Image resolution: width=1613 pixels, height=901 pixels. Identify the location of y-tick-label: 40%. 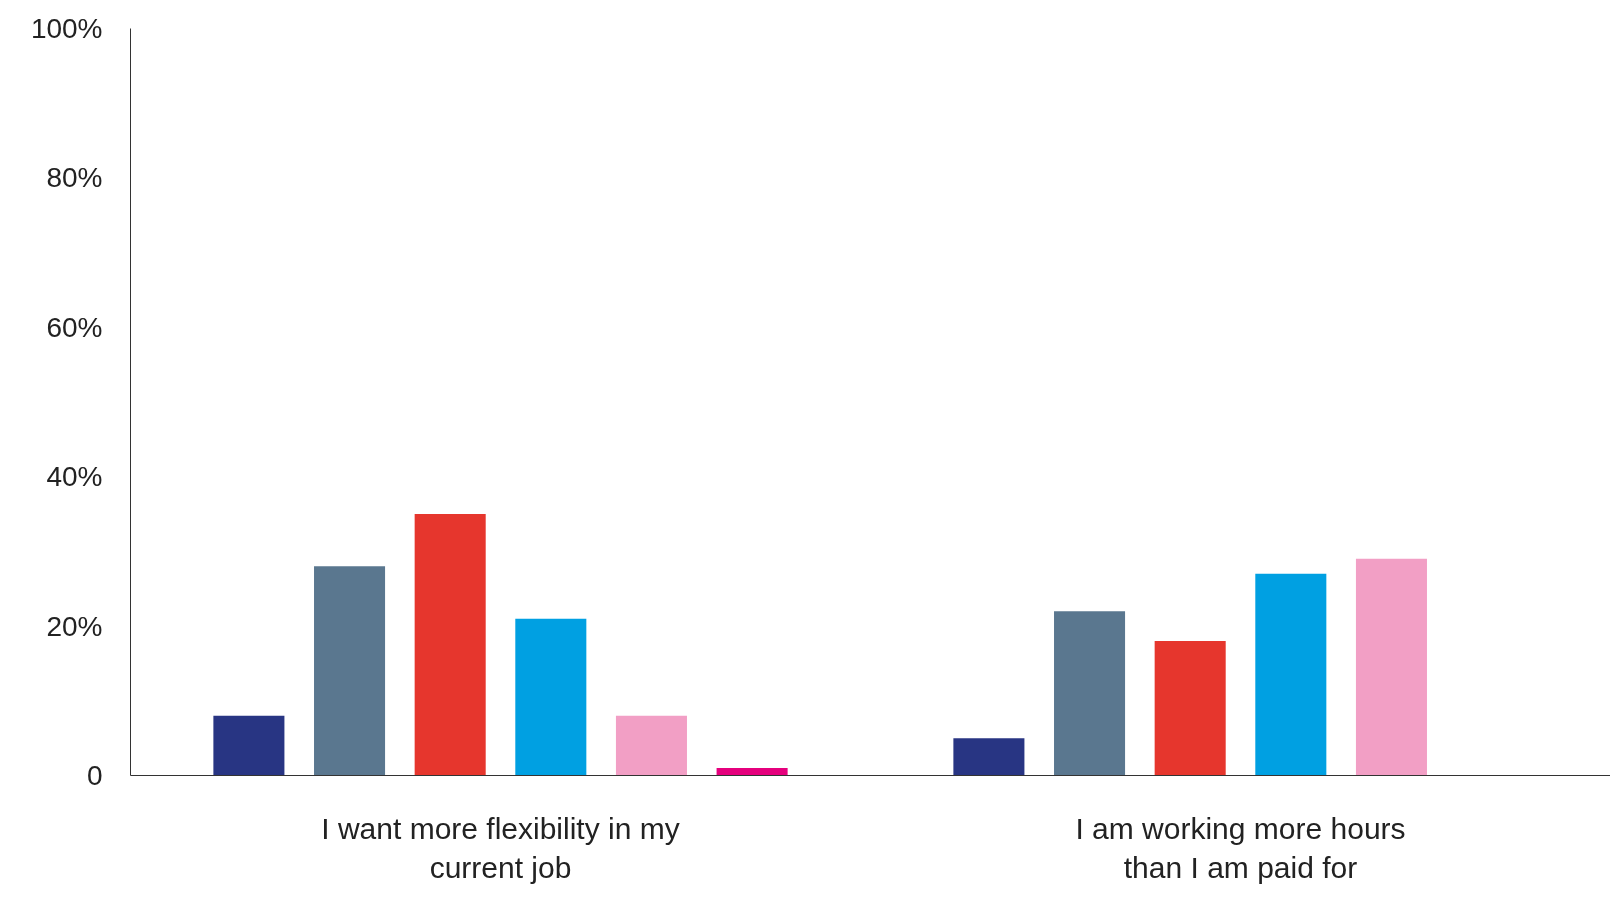
(74, 477).